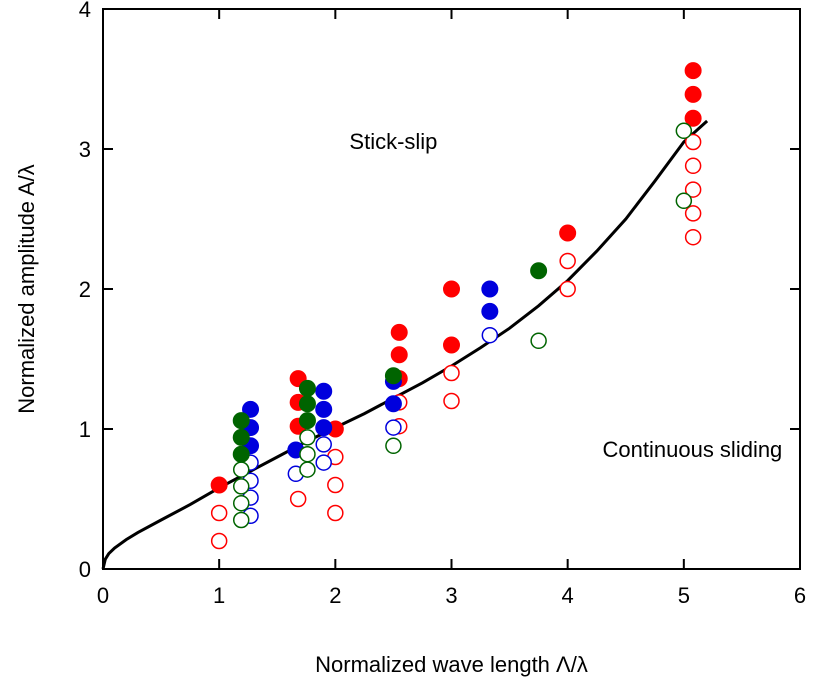  What do you see at coordinates (684, 595) in the screenshot?
I see `x-tick-label-5: 5` at bounding box center [684, 595].